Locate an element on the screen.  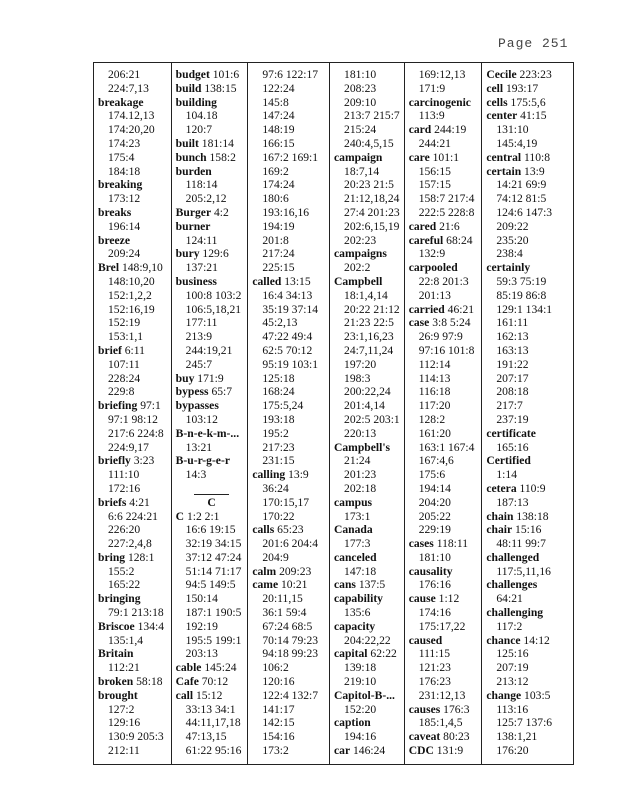
page-line-refs: 22:8 201:3 is located at coordinates (443, 281).